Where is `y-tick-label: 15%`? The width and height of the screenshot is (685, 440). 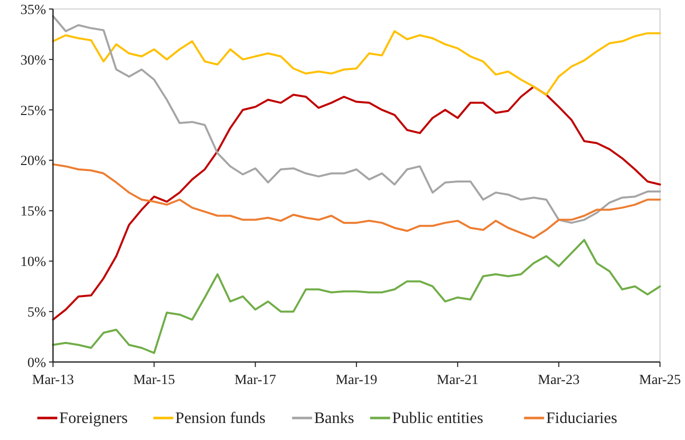 y-tick-label: 15% is located at coordinates (33, 212).